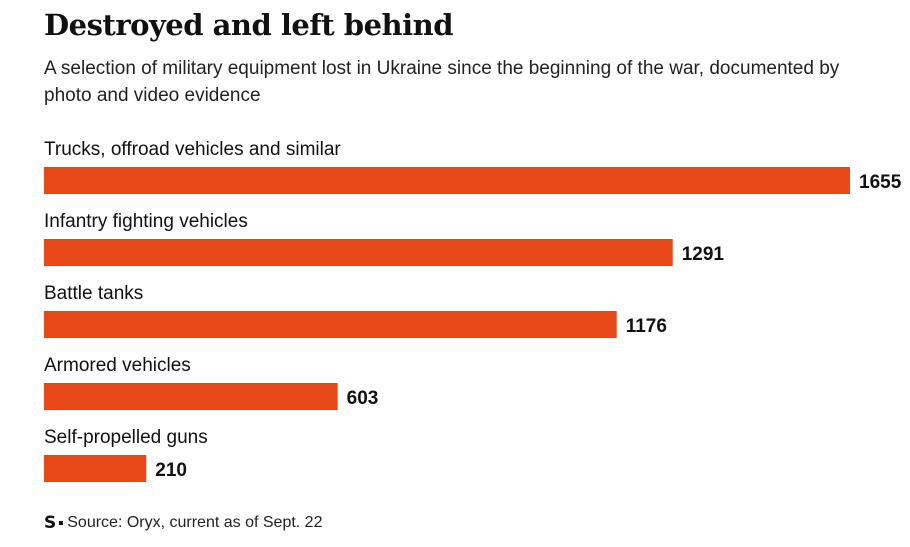 The image size is (910, 547). I want to click on category-label: Self-propelled guns, so click(126, 437).